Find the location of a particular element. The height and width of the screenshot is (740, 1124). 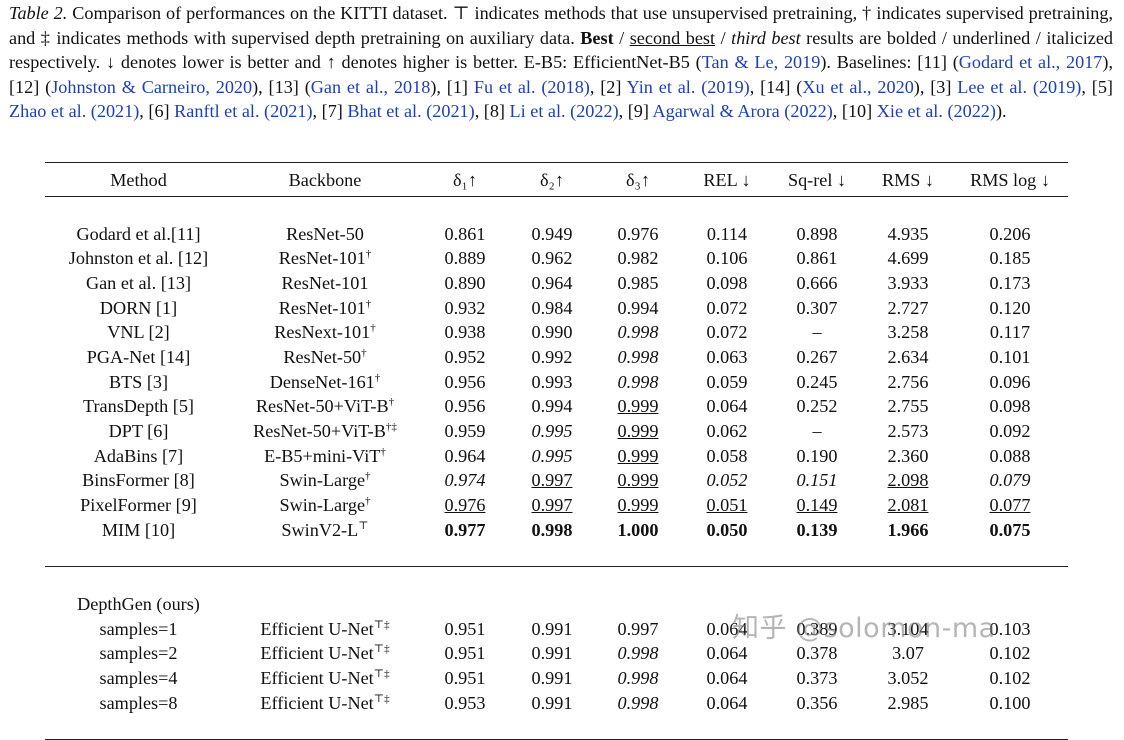

caption-segment: Agarwal & Arora (2022) is located at coordinates (742, 111).